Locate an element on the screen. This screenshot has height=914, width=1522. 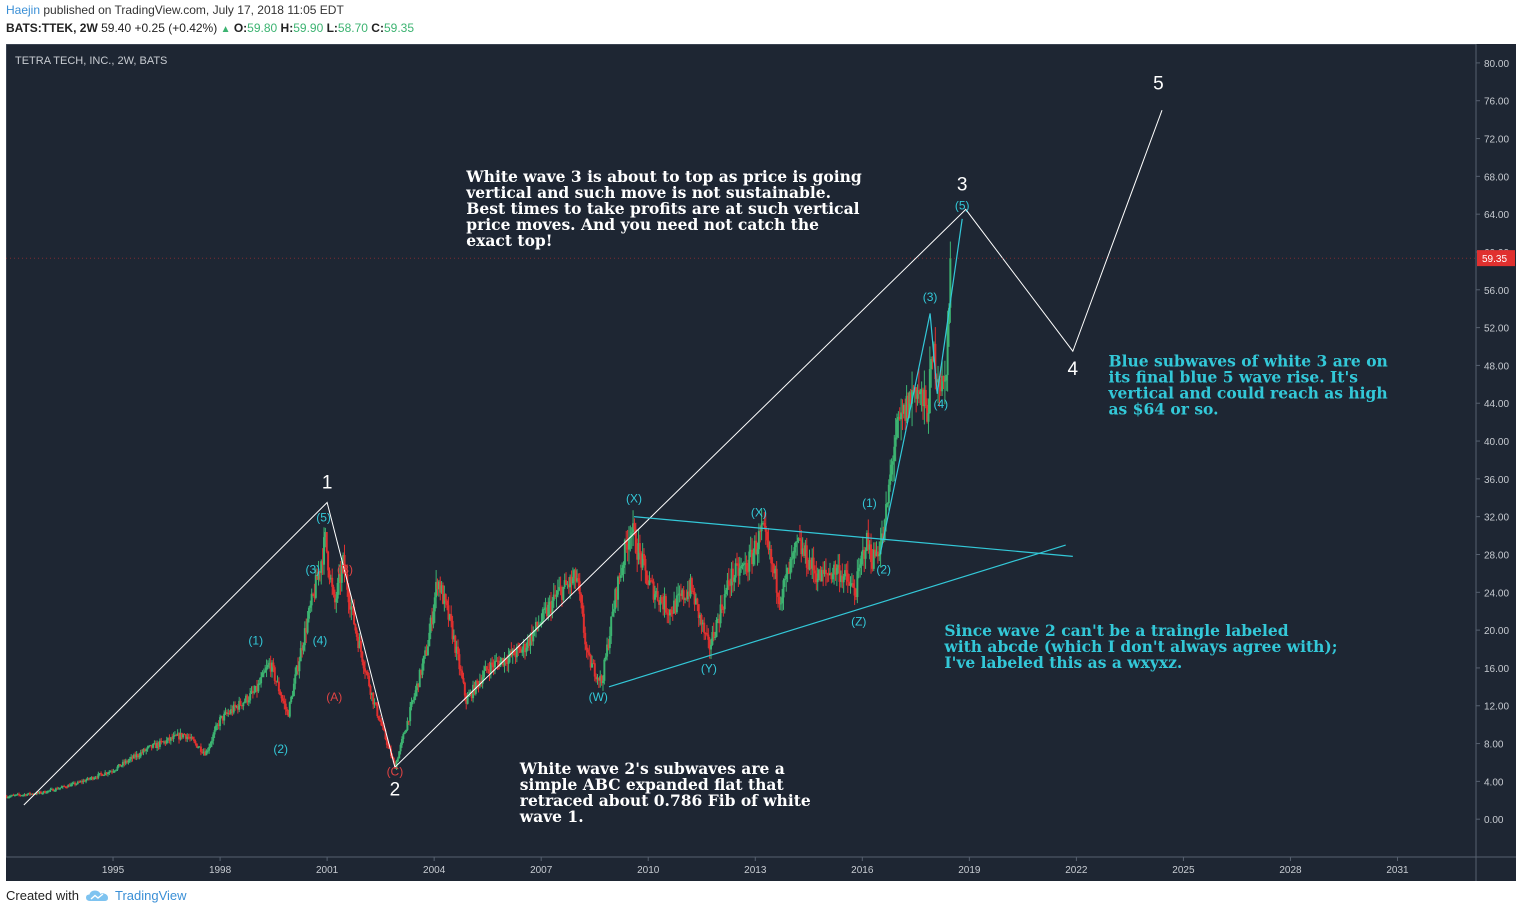
author-link: Haejin is located at coordinates (23, 10).